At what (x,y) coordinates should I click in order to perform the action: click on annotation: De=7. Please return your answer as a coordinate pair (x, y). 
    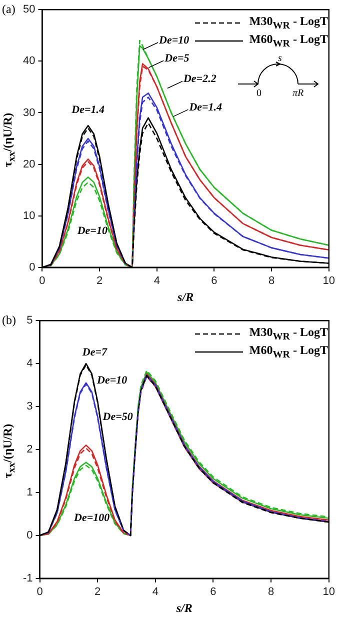
    Looking at the image, I should click on (94, 352).